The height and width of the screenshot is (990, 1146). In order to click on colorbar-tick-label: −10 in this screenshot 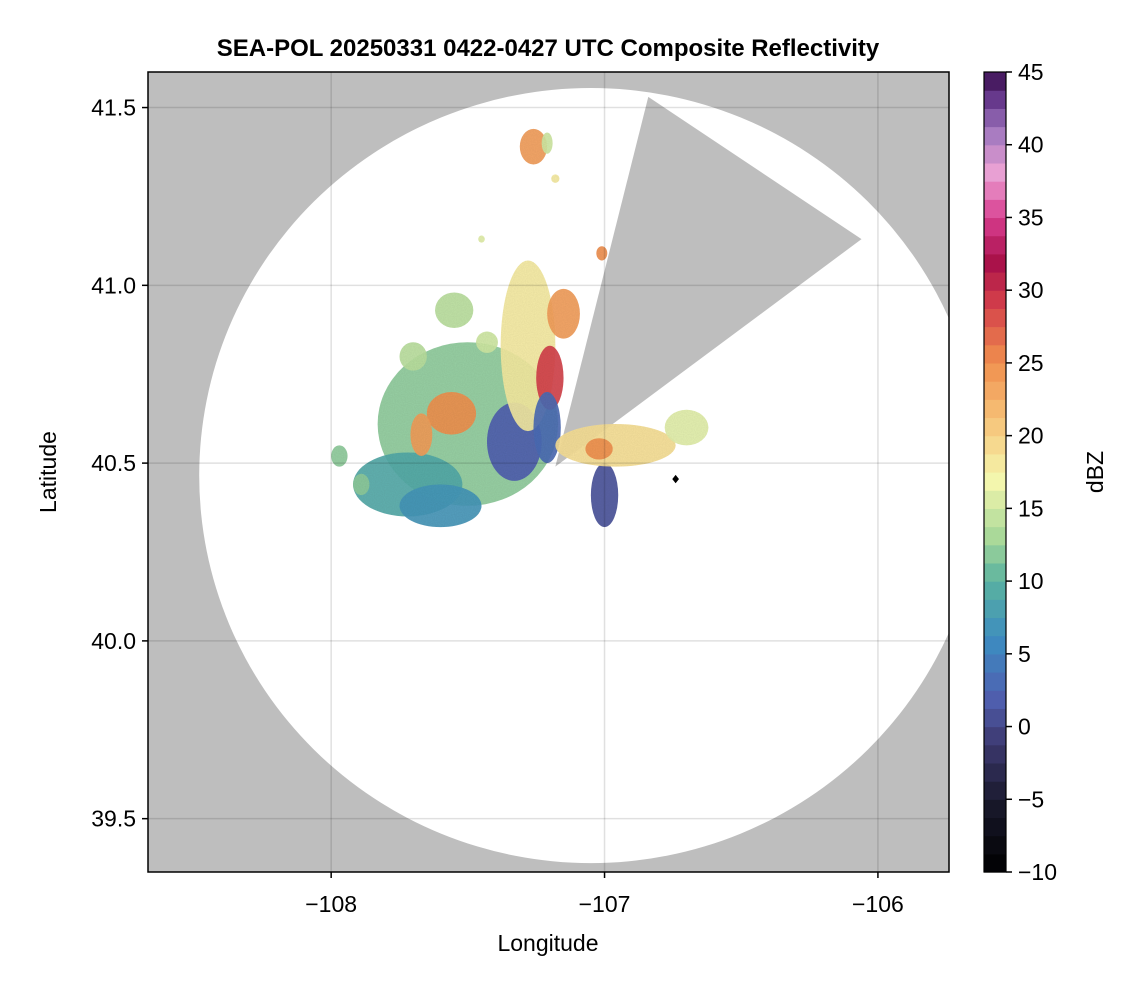, I will do `click(1037, 872)`.